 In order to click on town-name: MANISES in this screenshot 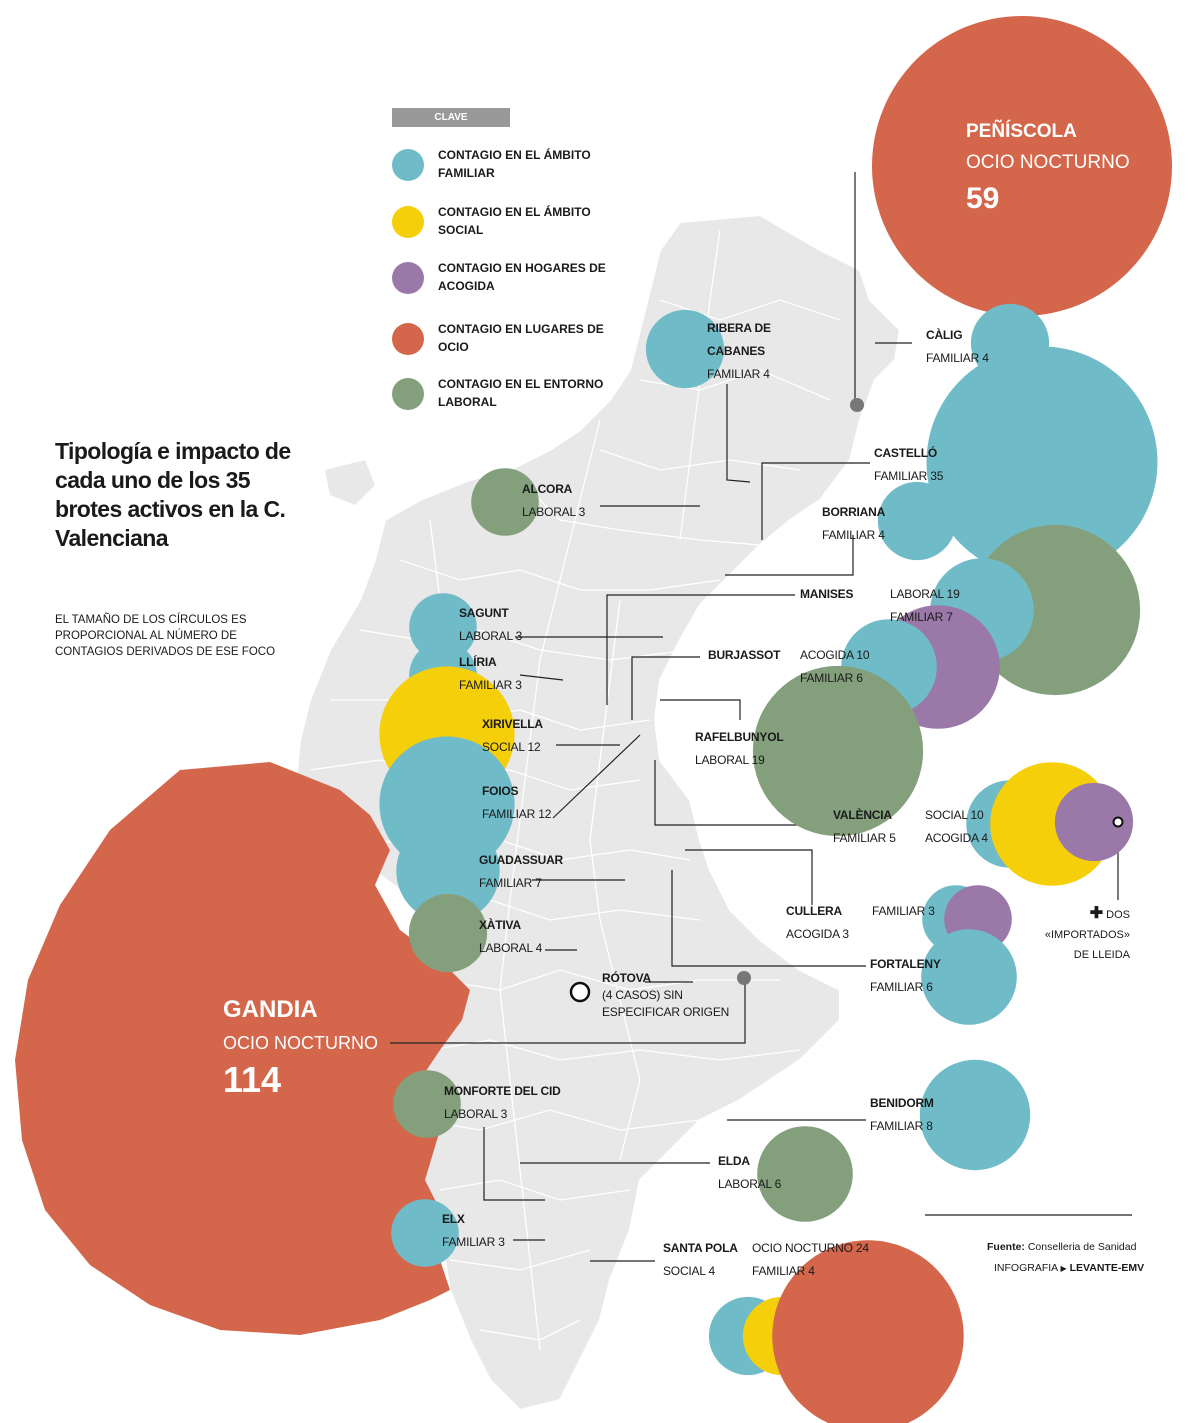, I will do `click(827, 594)`.